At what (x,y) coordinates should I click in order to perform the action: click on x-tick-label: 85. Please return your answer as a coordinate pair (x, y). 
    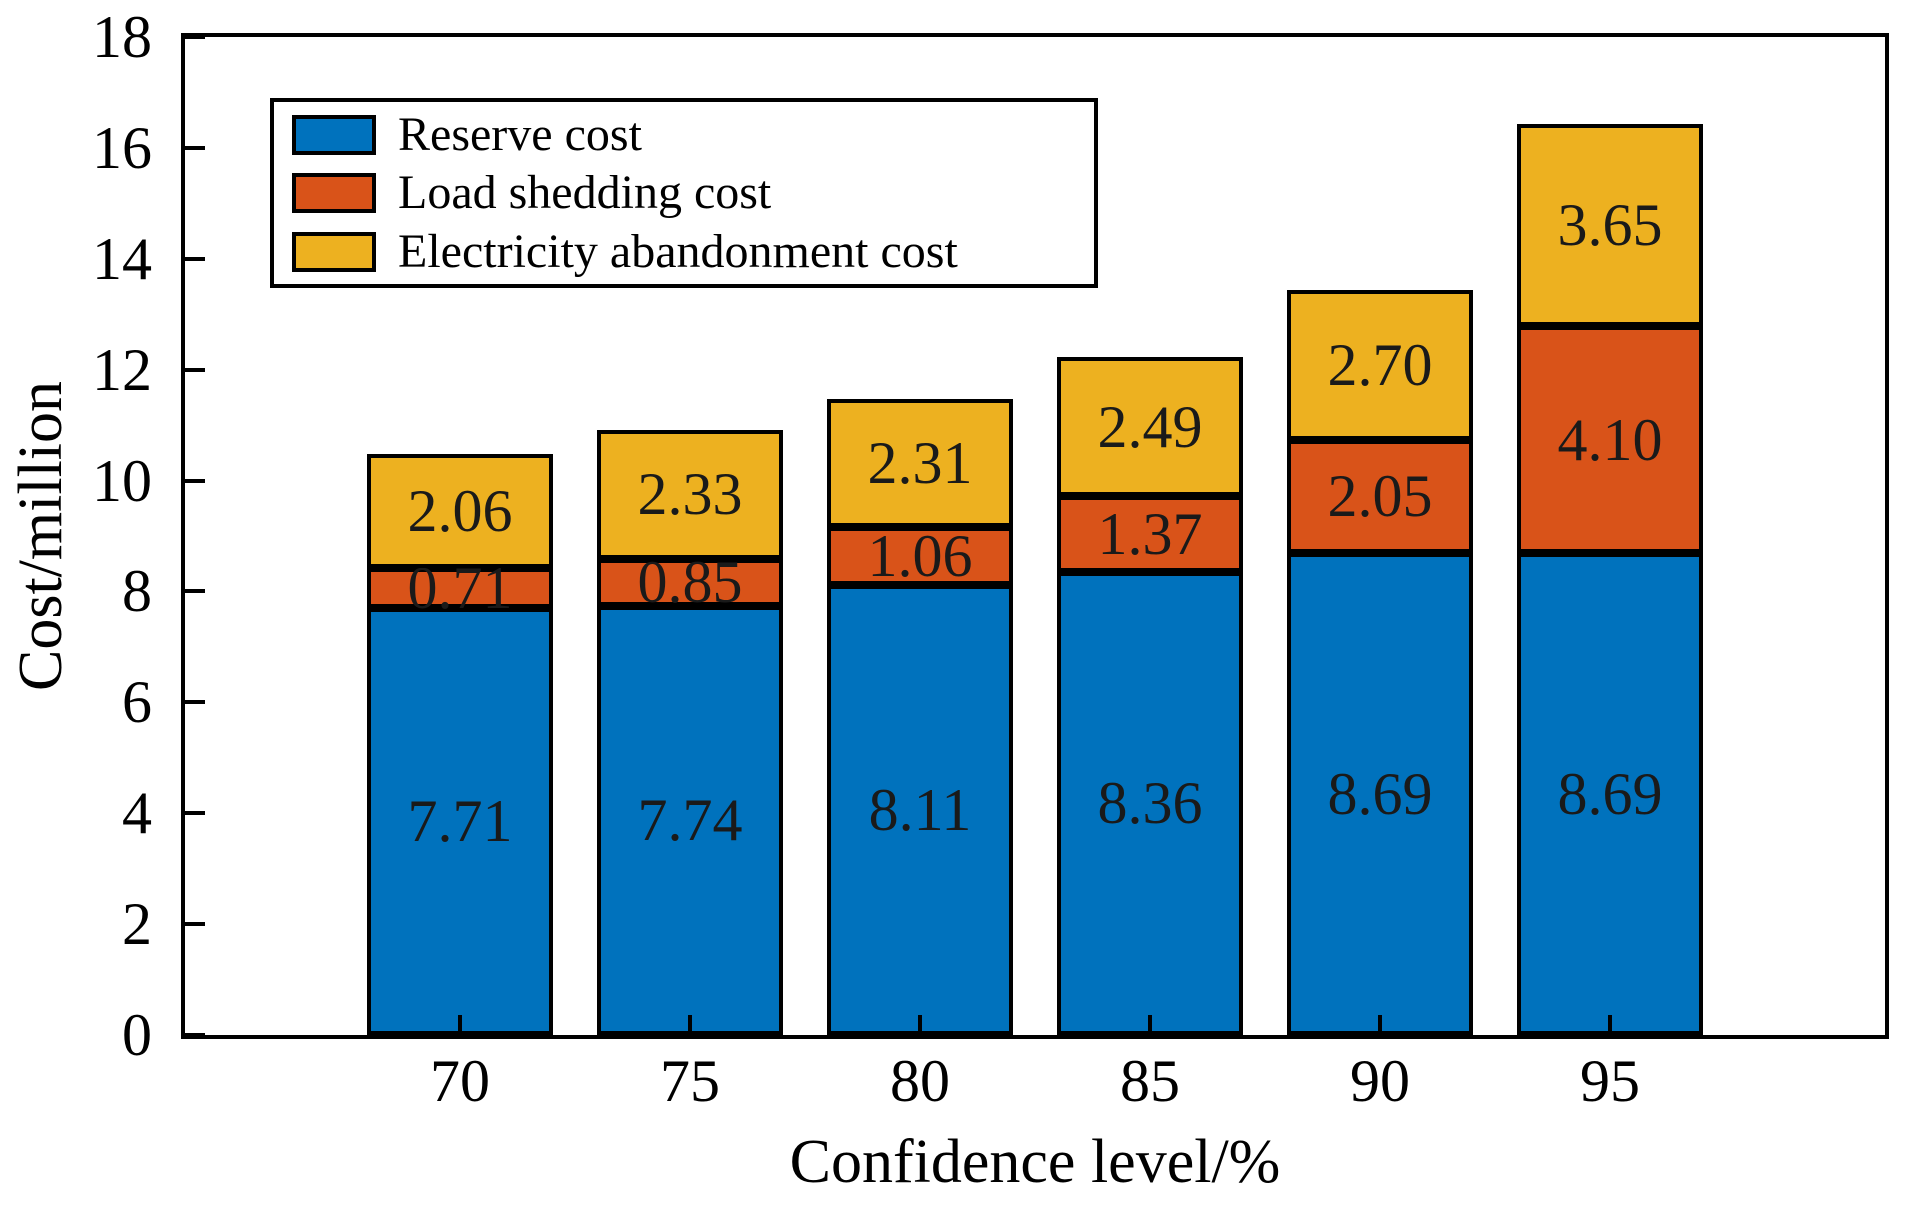
    Looking at the image, I should click on (1150, 1081).